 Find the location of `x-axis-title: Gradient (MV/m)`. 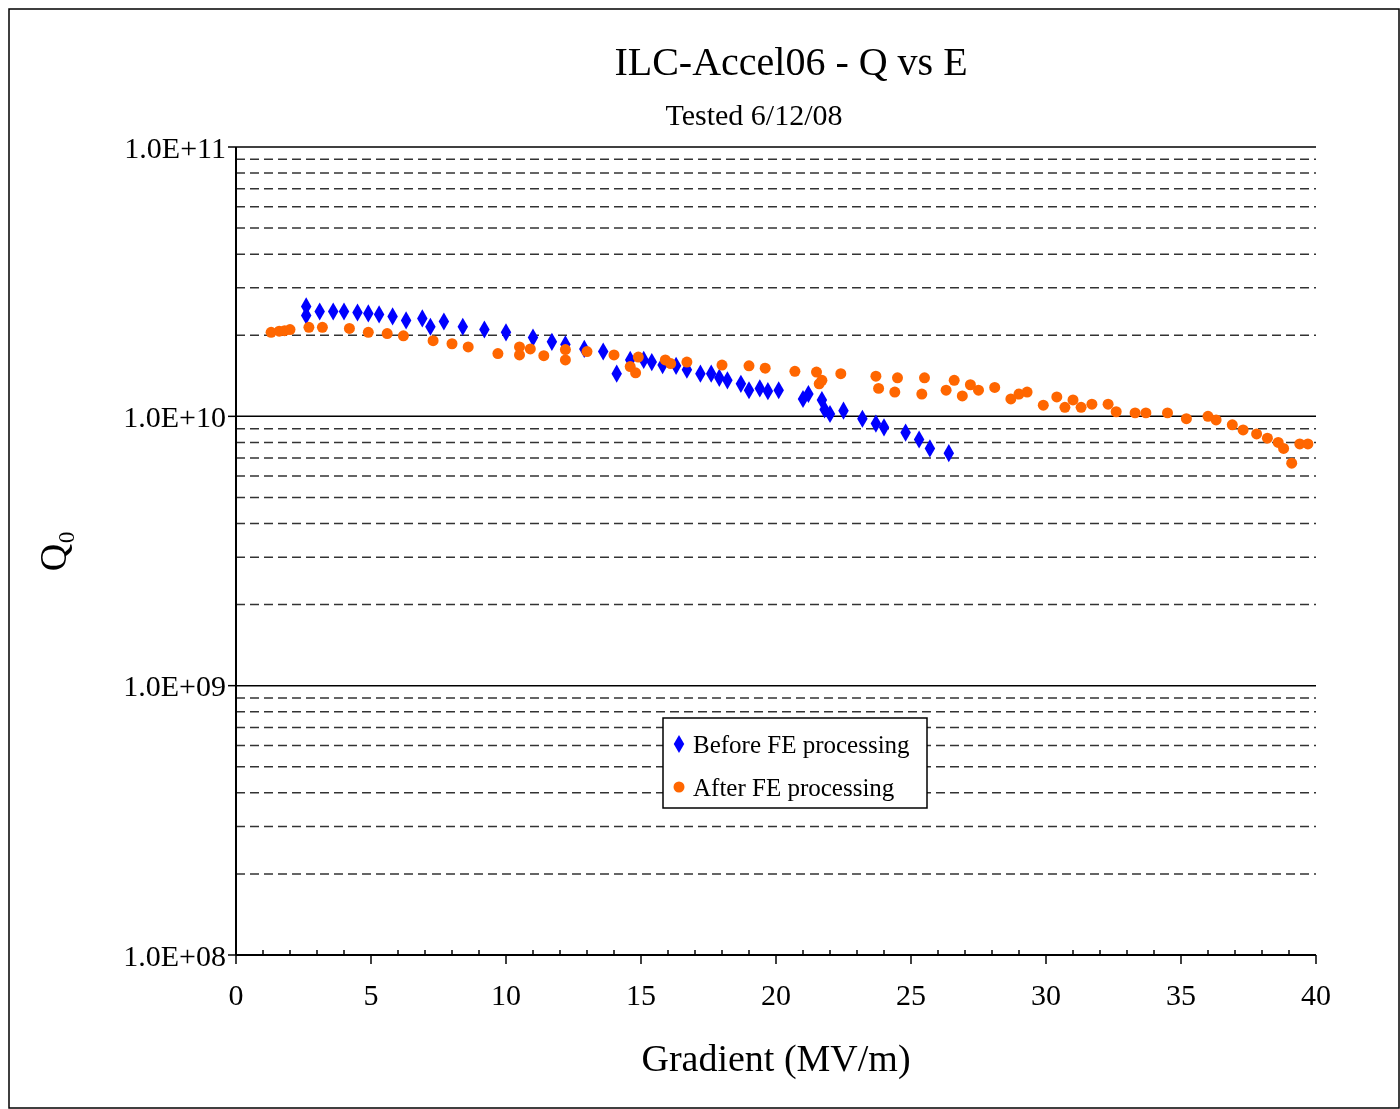

x-axis-title: Gradient (MV/m) is located at coordinates (776, 1058).